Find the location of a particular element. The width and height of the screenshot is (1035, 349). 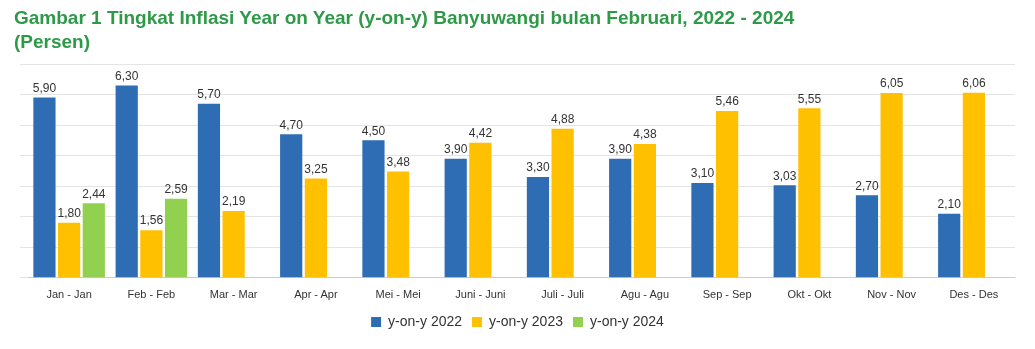

data-label: 2,70 is located at coordinates (867, 185).